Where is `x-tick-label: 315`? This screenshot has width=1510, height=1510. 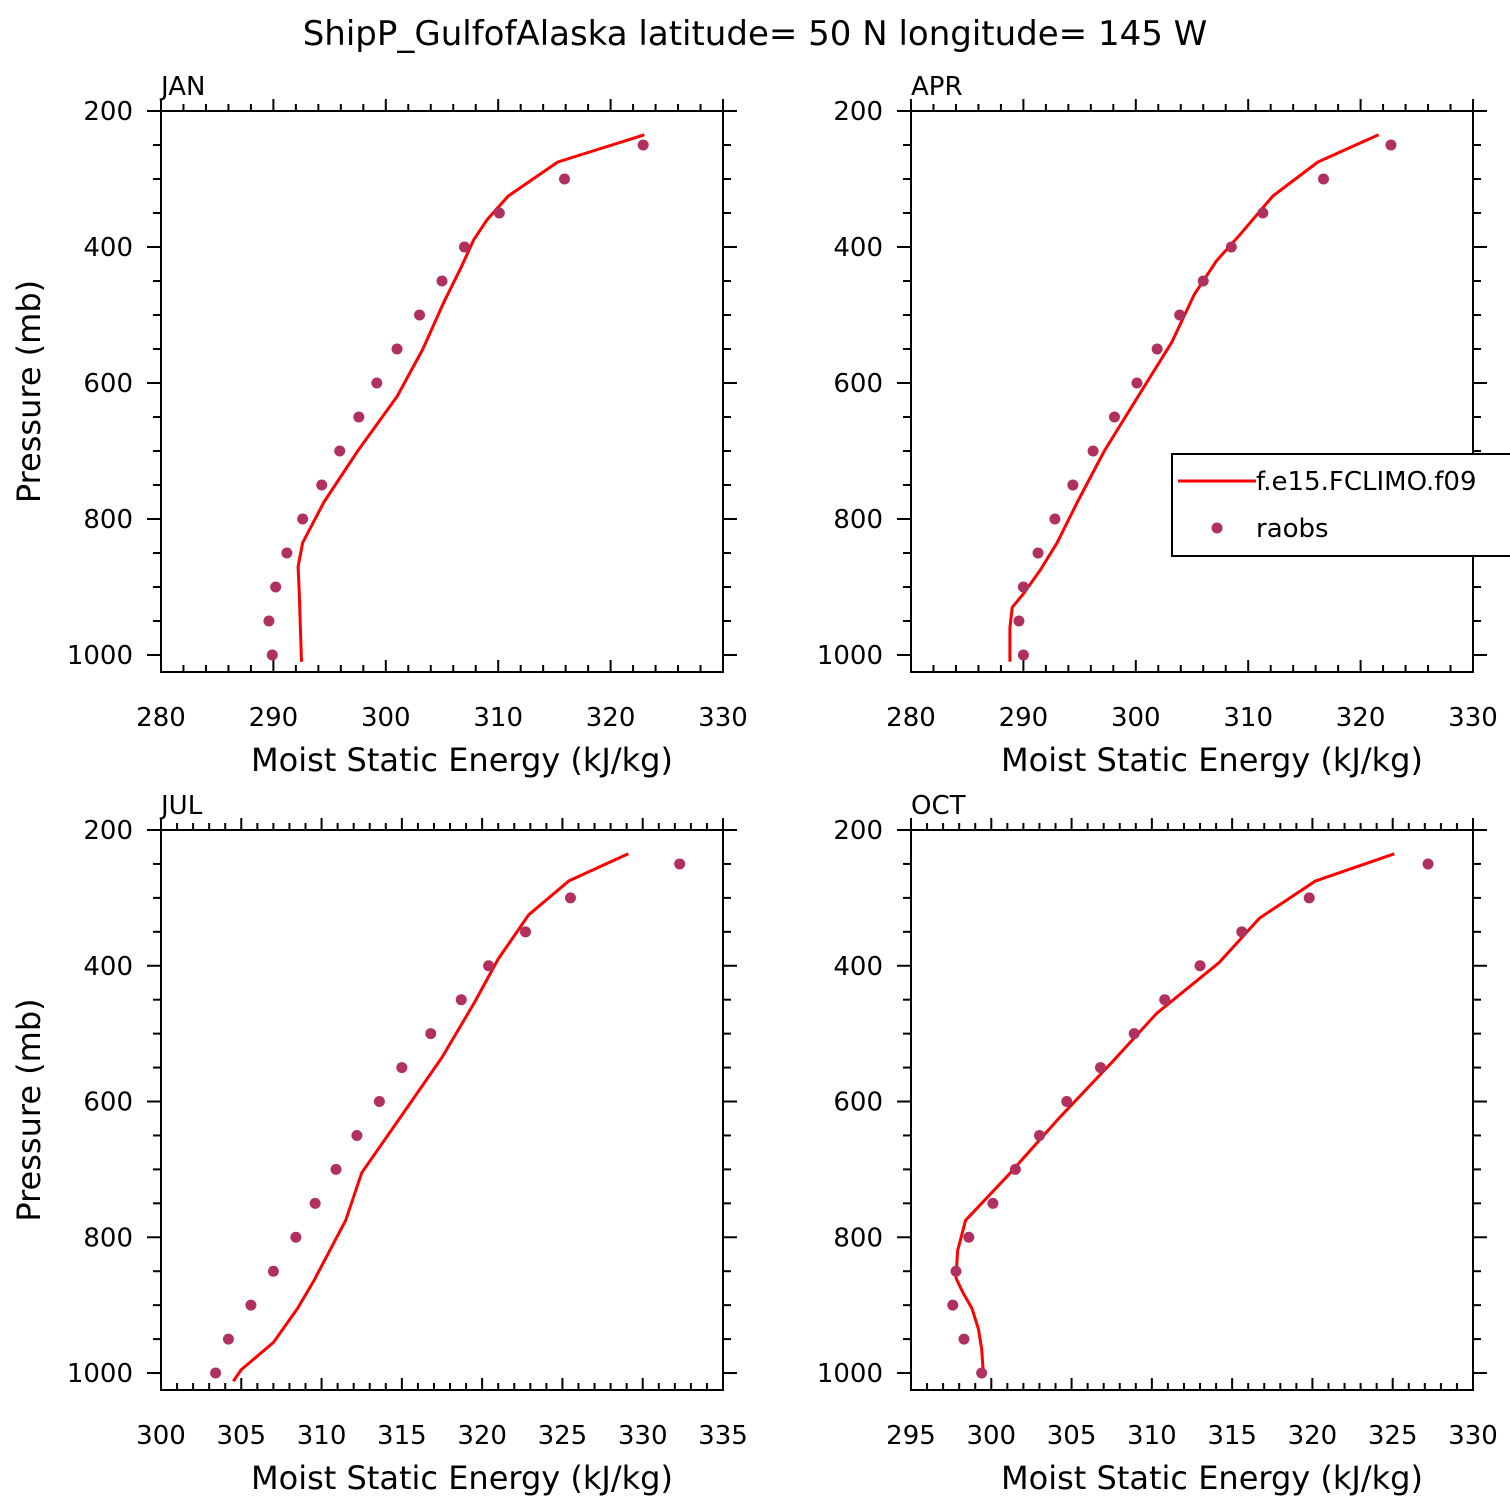 x-tick-label: 315 is located at coordinates (1232, 1436).